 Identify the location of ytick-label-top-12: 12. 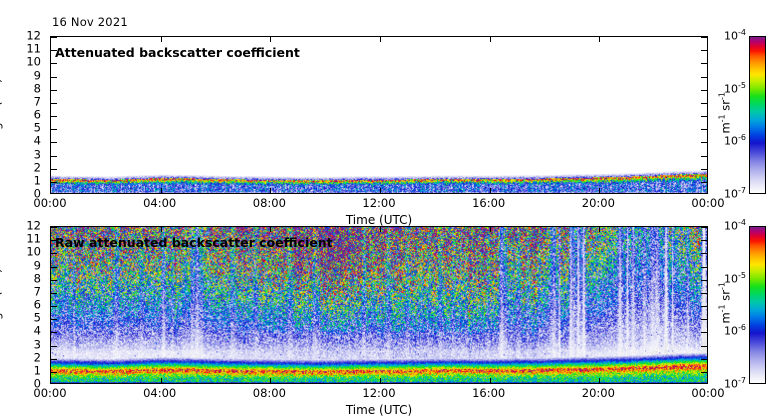
(33, 35).